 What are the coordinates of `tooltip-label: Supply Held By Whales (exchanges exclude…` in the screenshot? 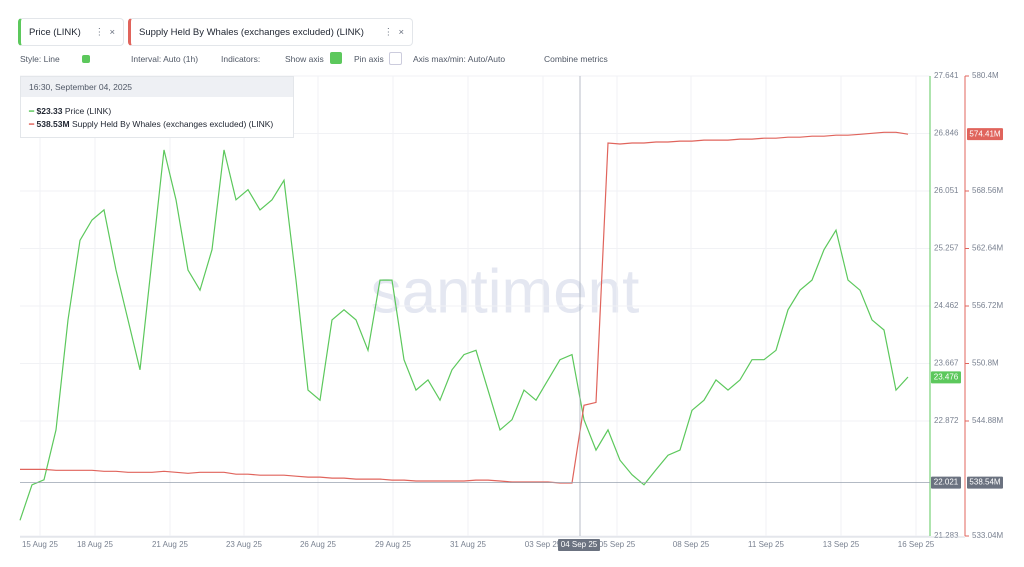 It's located at (172, 124).